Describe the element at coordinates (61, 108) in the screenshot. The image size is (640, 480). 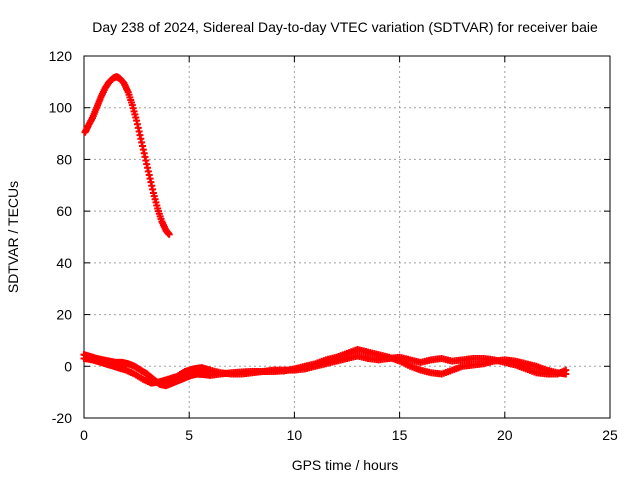
I see `y-tick-label: 100` at that location.